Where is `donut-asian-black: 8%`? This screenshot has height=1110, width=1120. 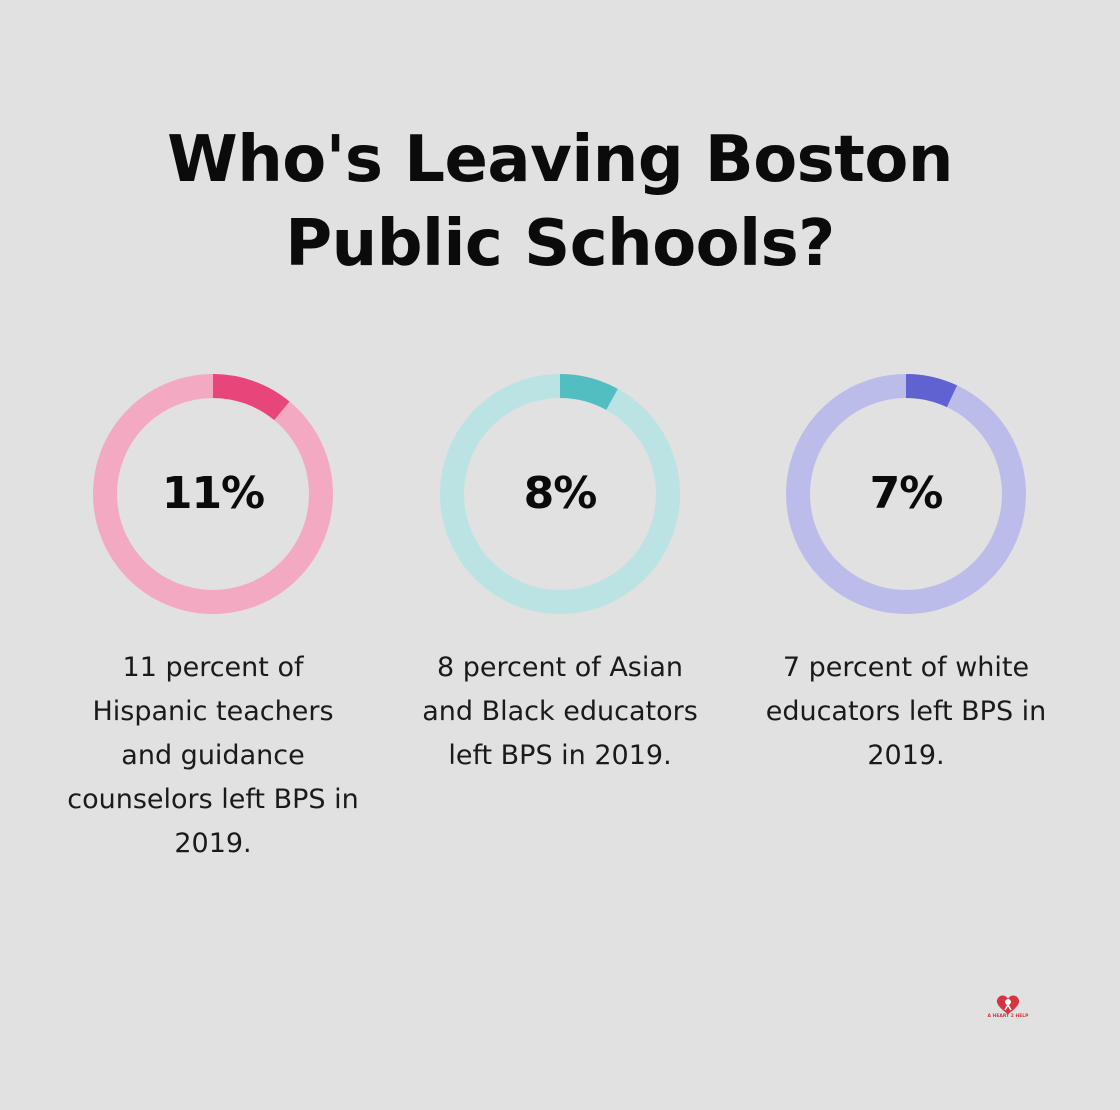 donut-asian-black: 8% is located at coordinates (560, 494).